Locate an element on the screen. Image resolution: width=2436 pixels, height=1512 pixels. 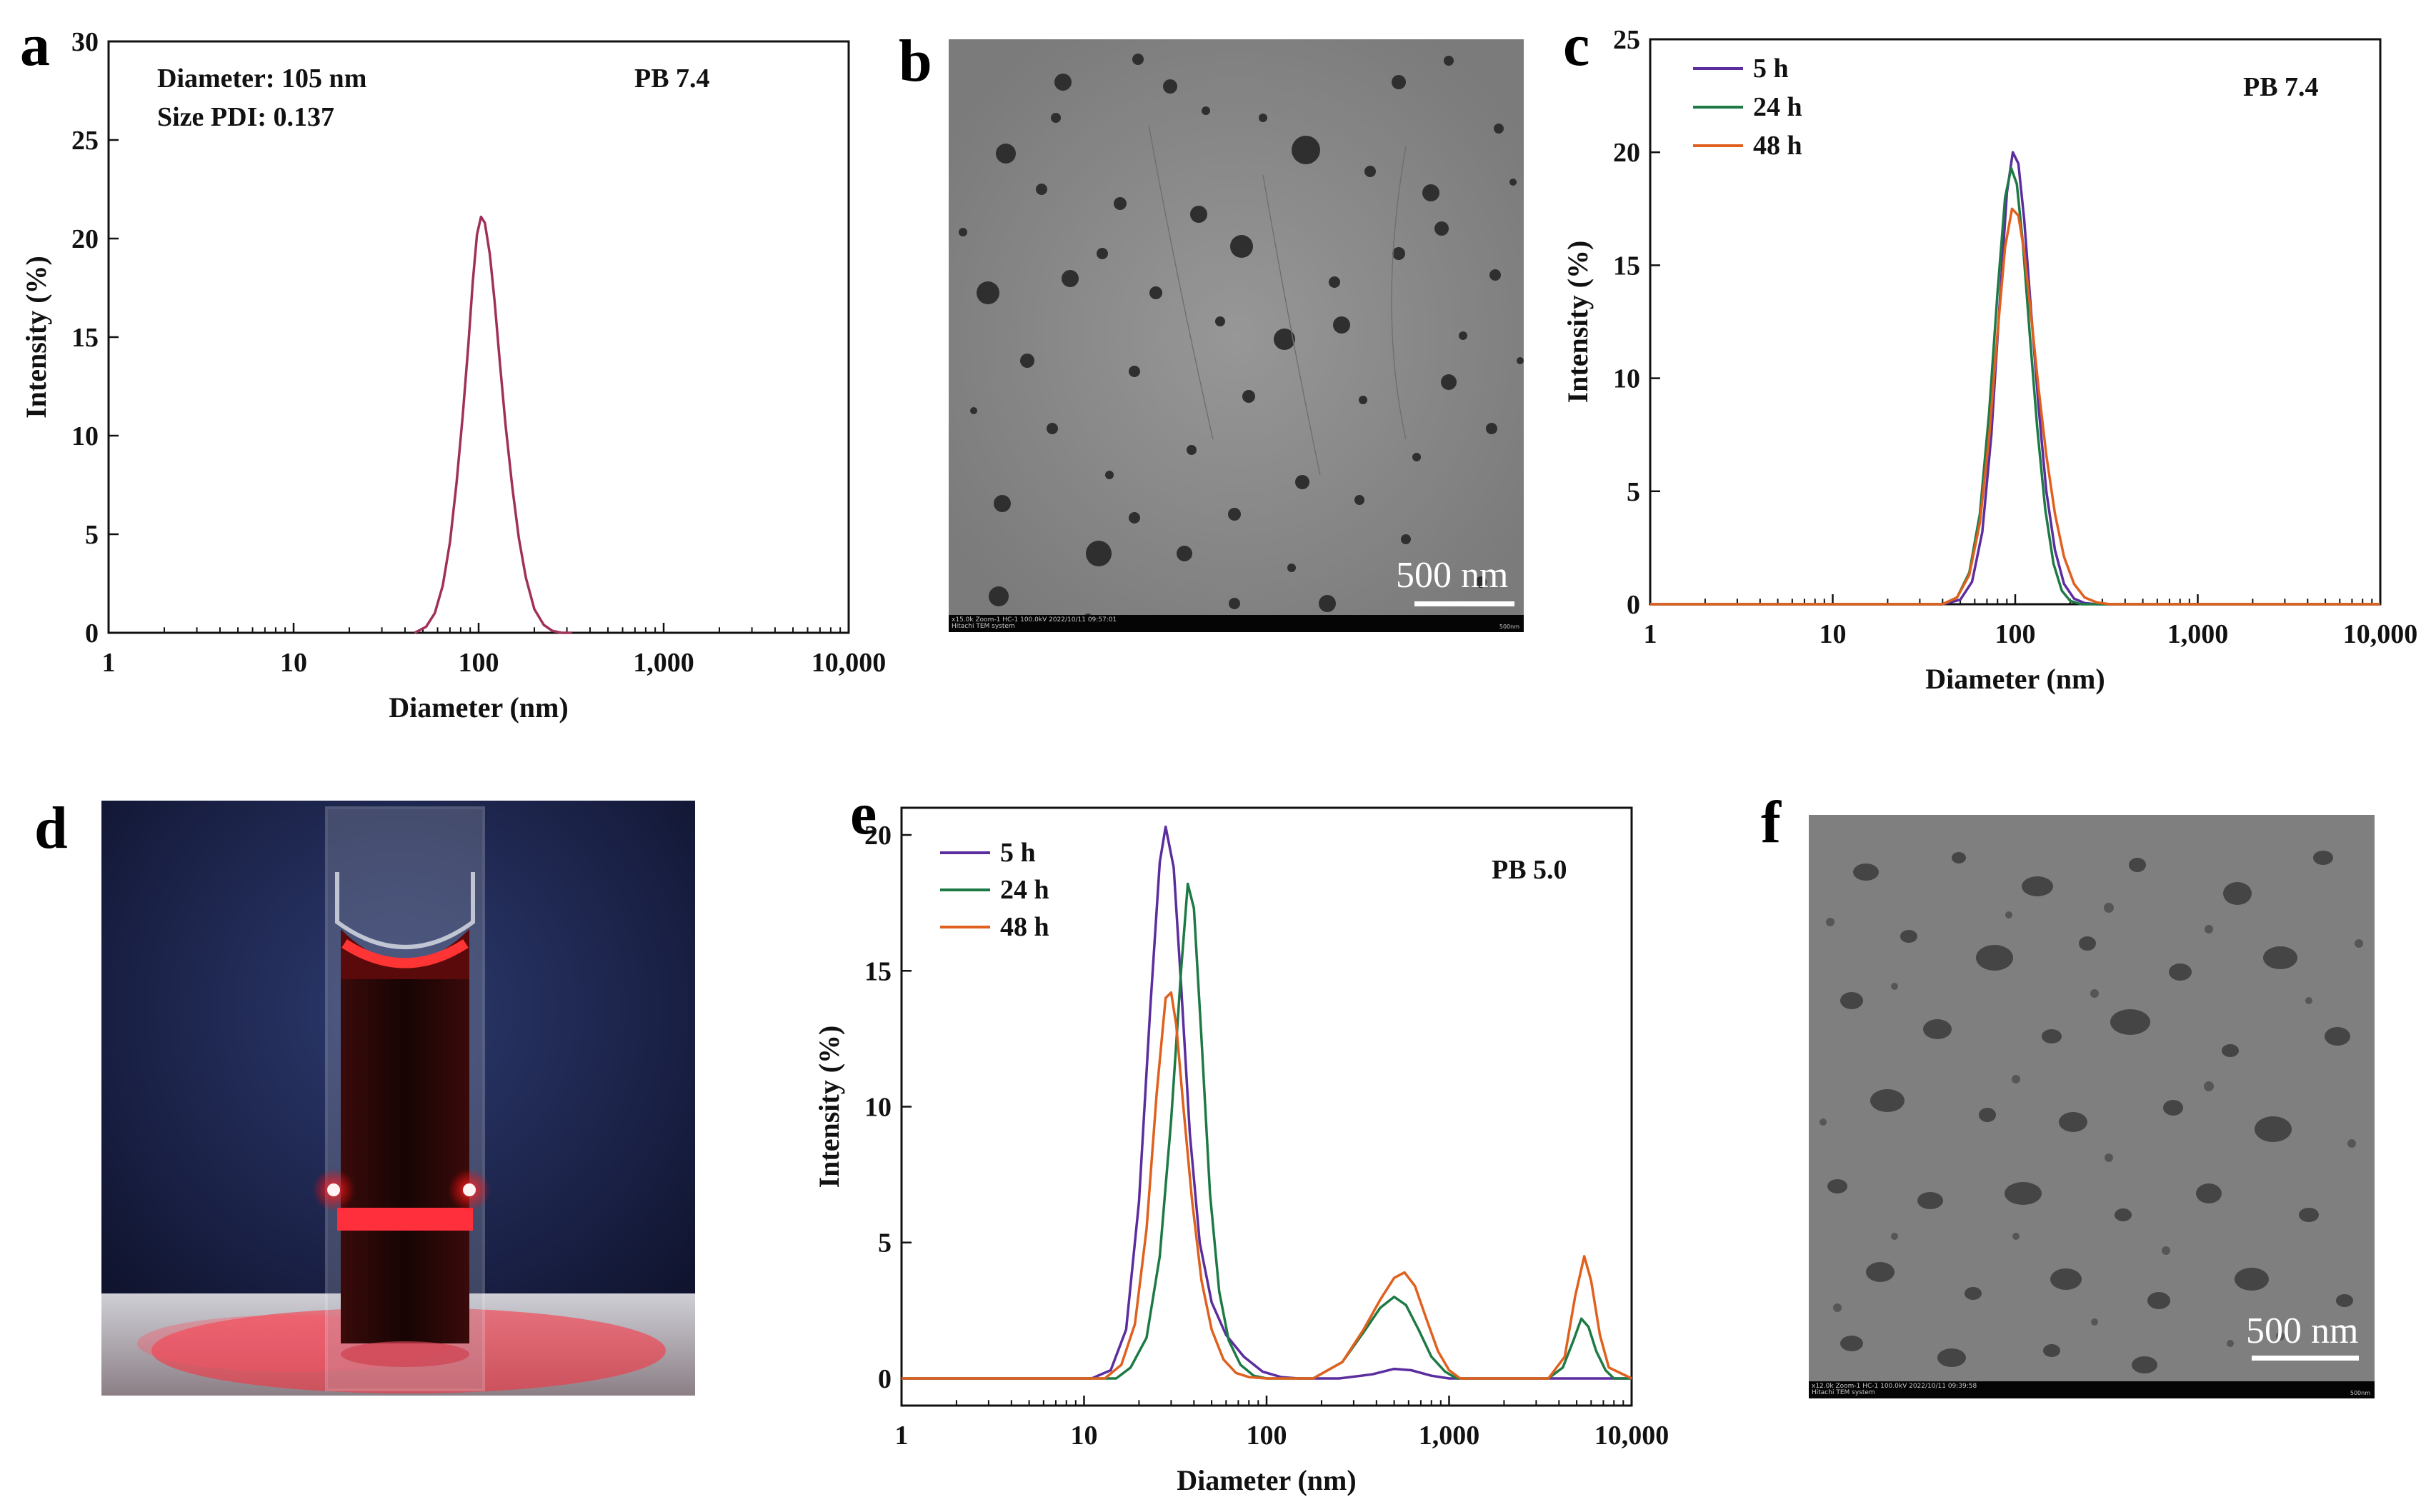
plot-frame-c is located at coordinates (2015, 322).